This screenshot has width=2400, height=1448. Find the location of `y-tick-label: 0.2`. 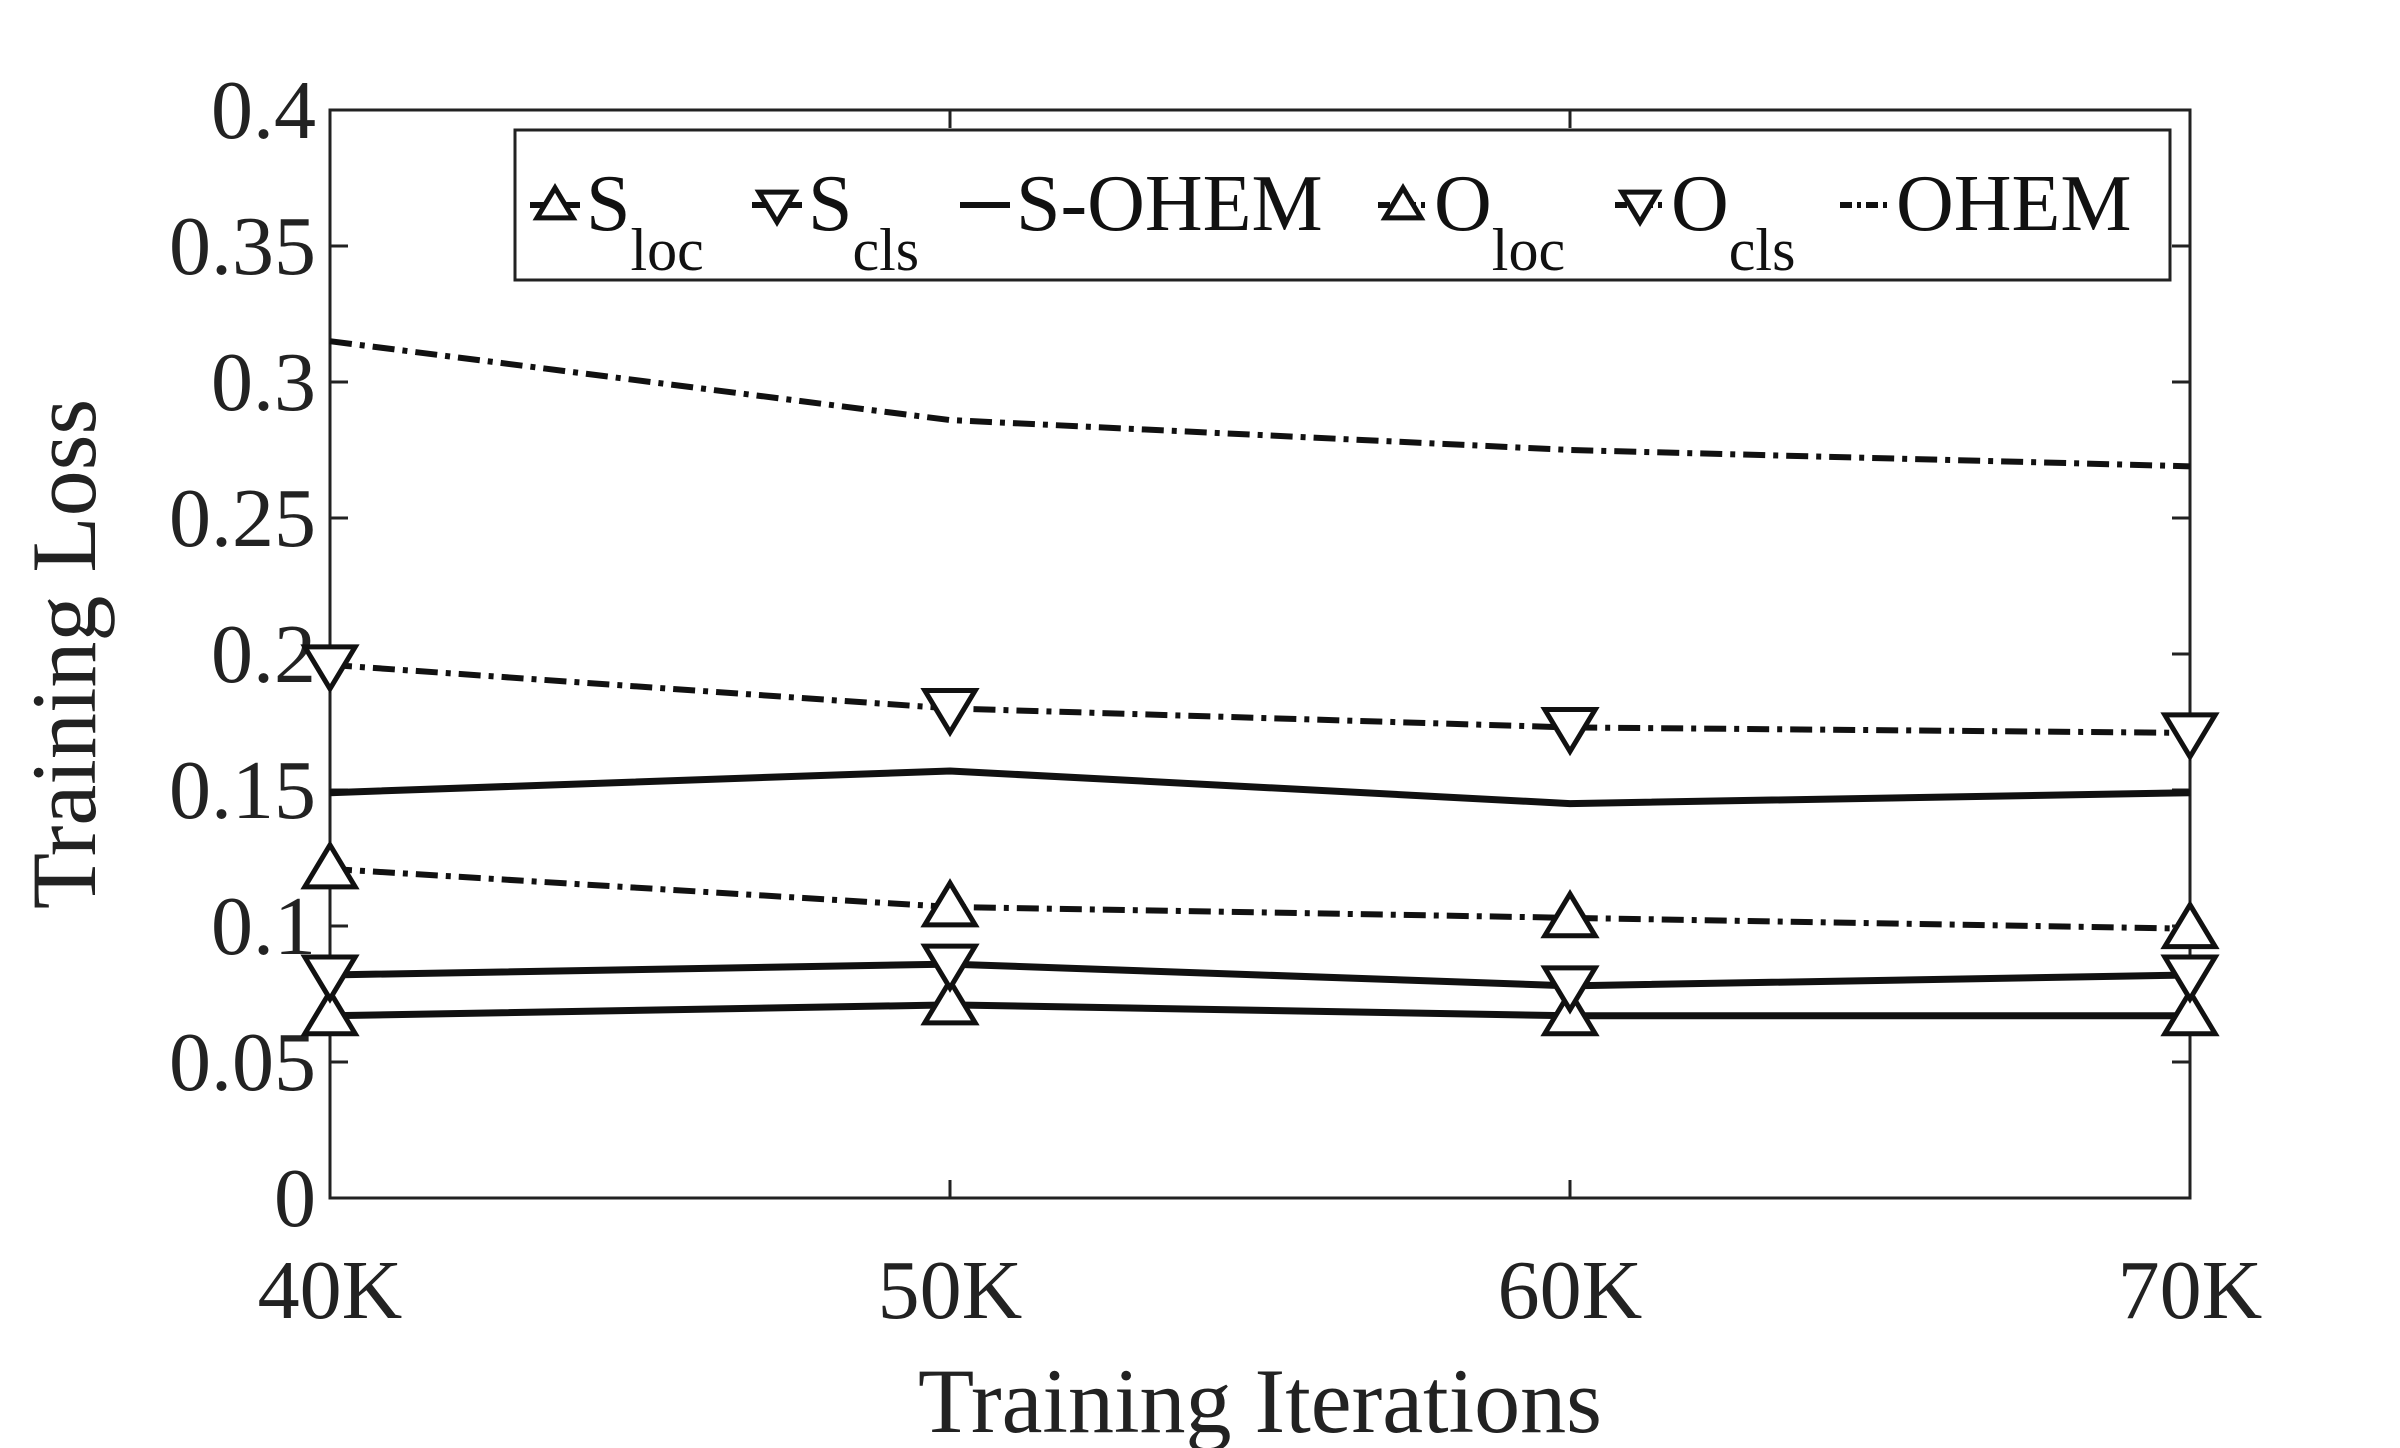

y-tick-label: 0.2 is located at coordinates (263, 654).